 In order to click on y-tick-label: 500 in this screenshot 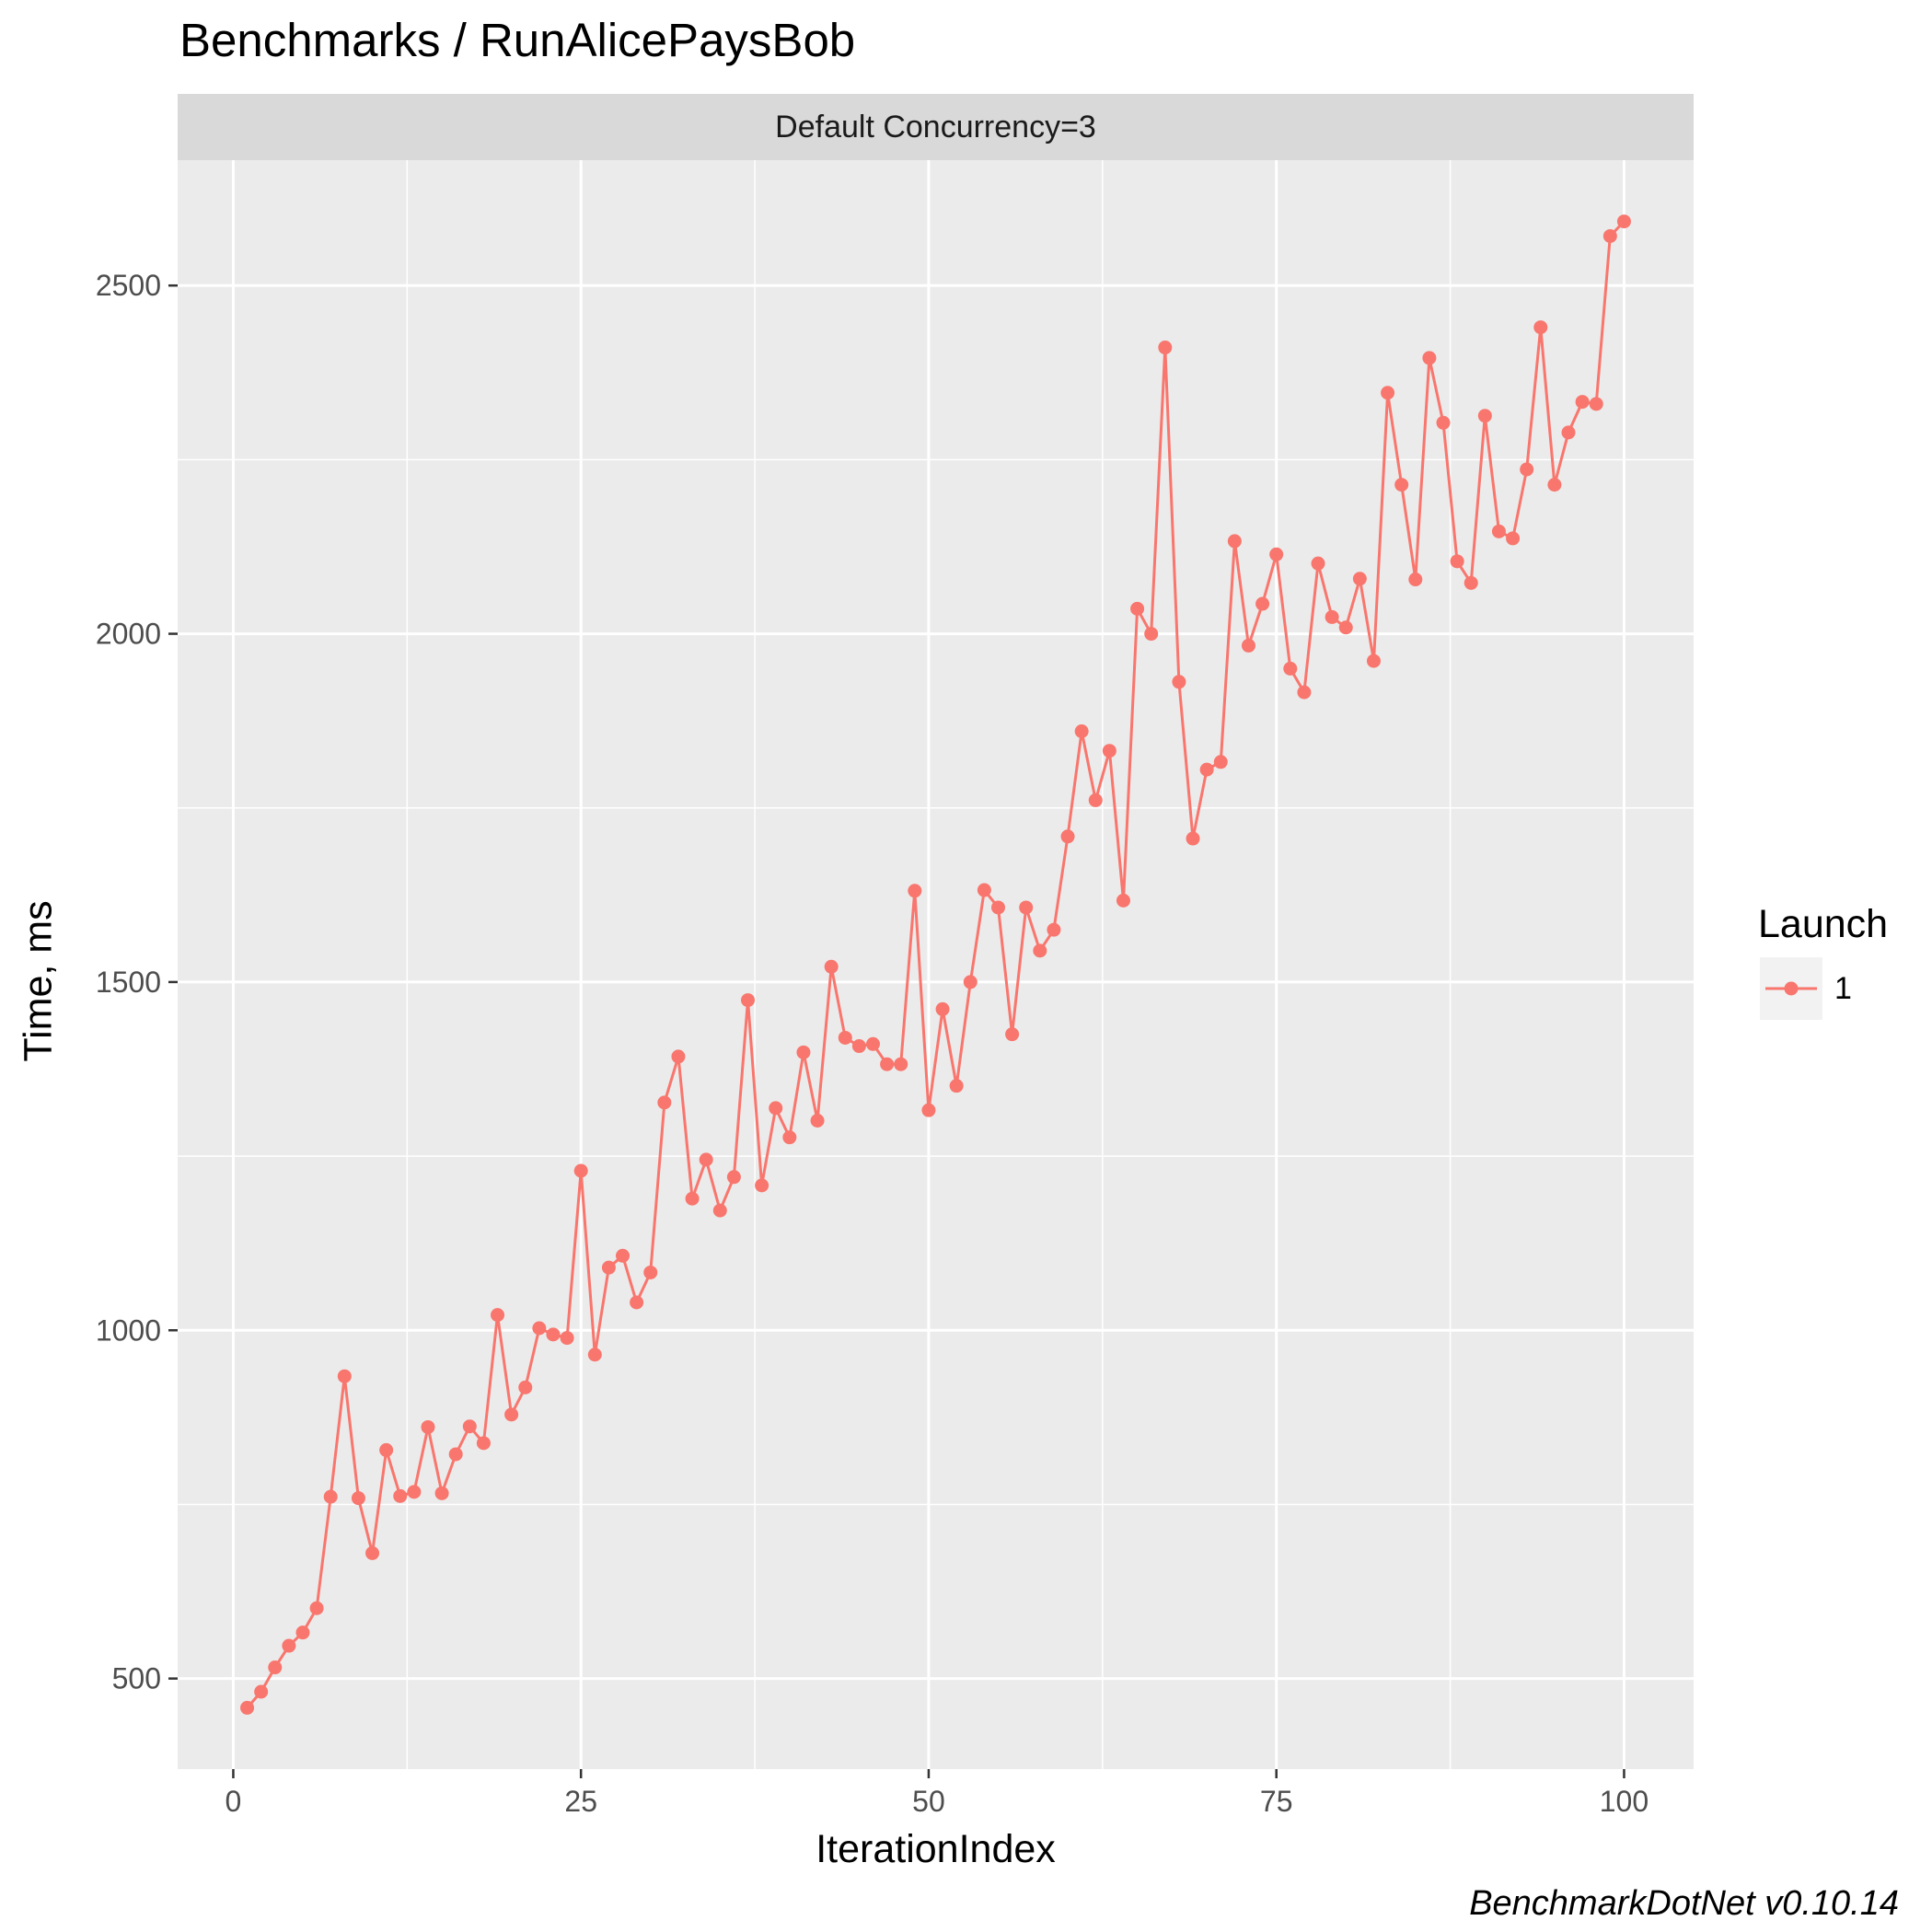, I will do `click(137, 1679)`.